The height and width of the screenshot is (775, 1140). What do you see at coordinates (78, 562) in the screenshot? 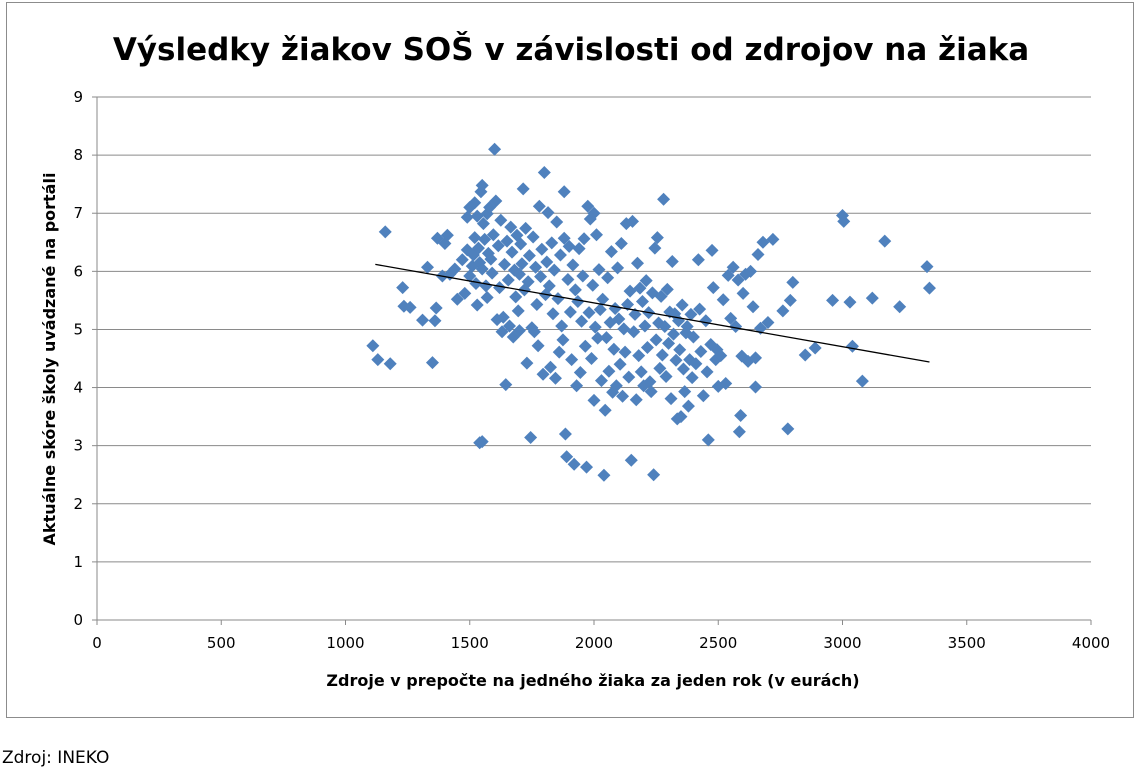
I see `y-tick-label: 1` at bounding box center [78, 562].